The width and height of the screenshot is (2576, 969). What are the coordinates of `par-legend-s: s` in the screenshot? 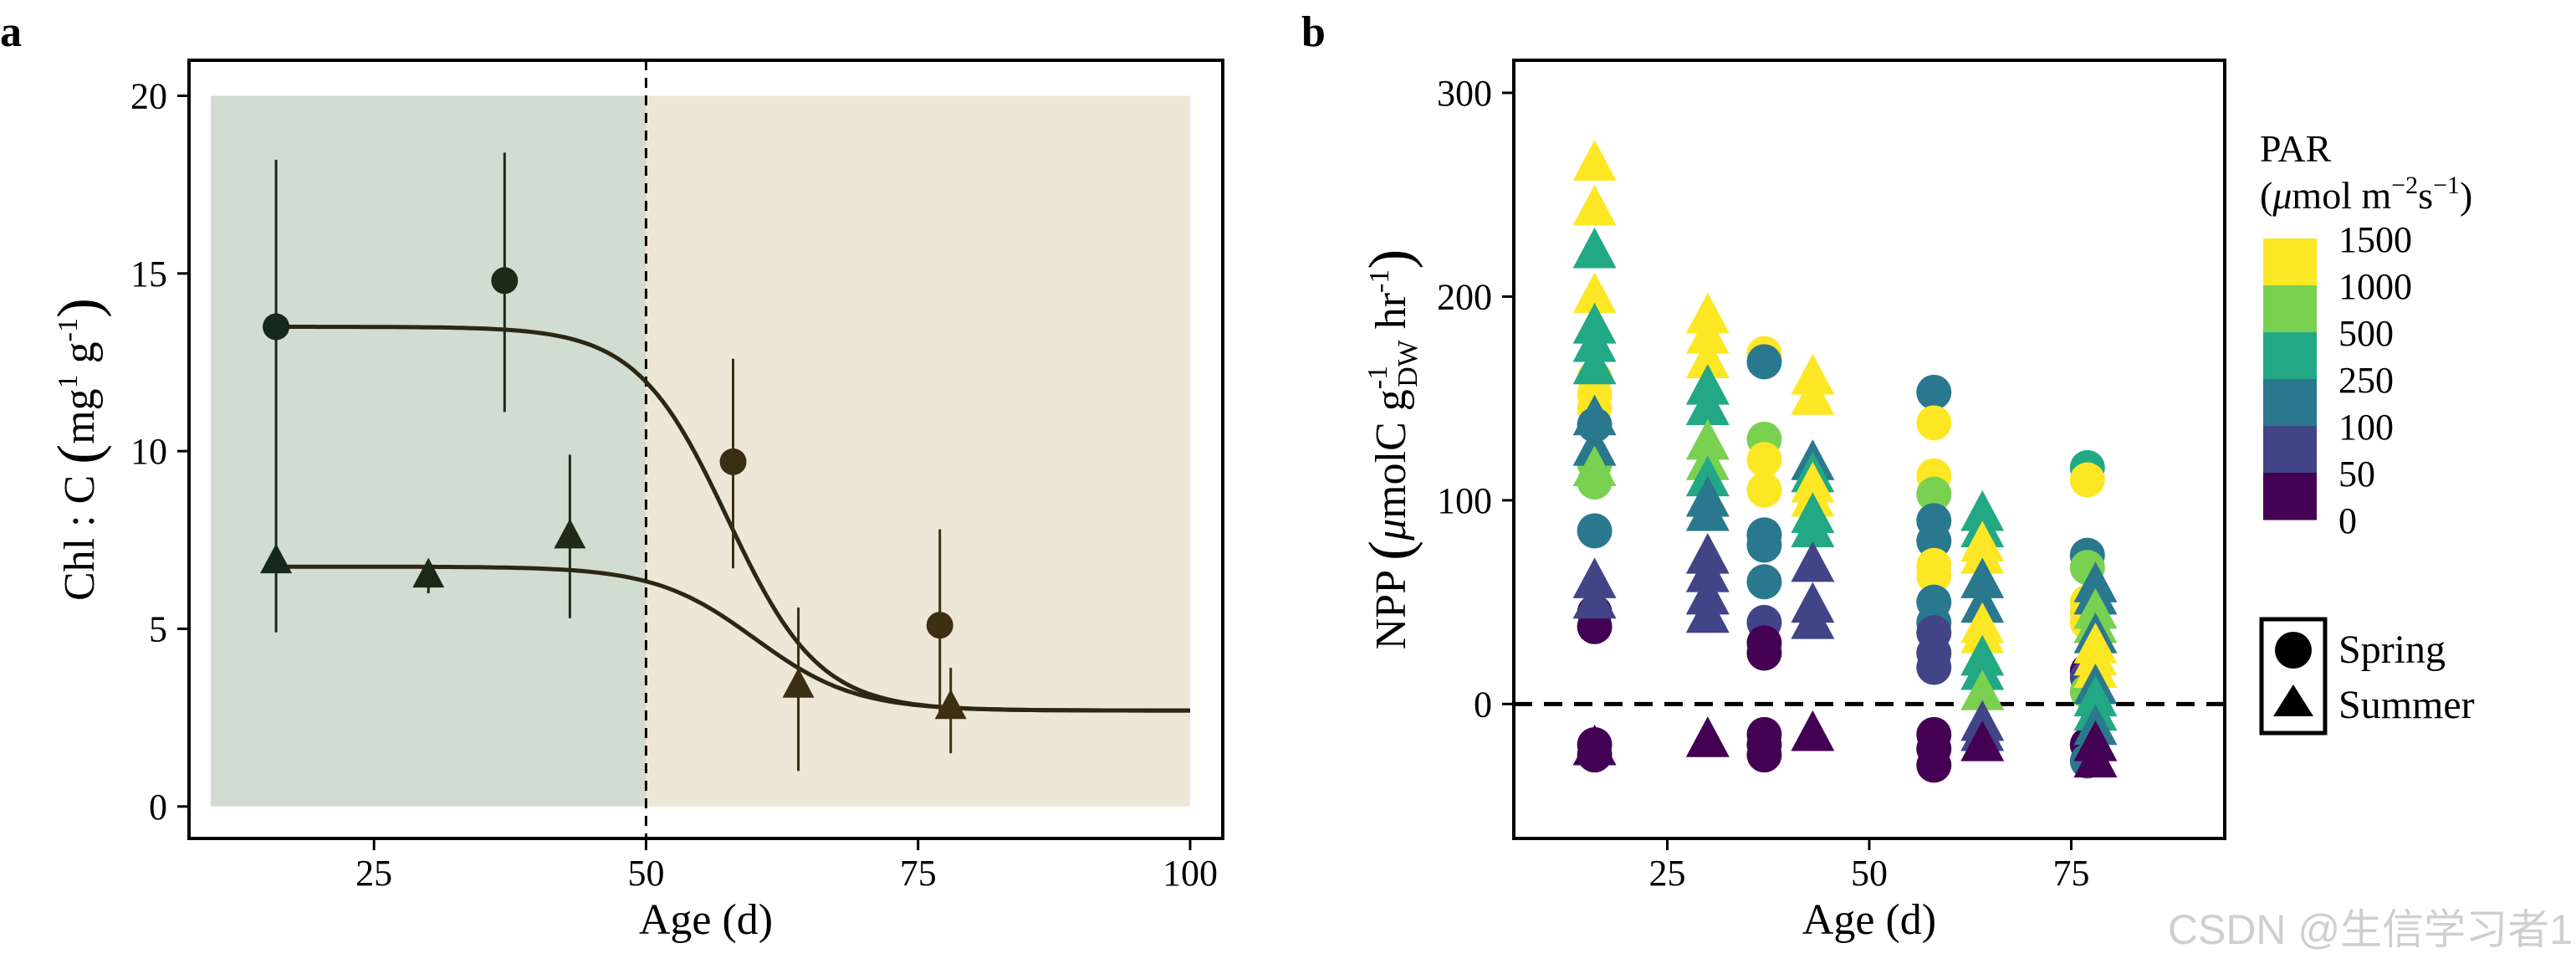 It's located at (2425, 195).